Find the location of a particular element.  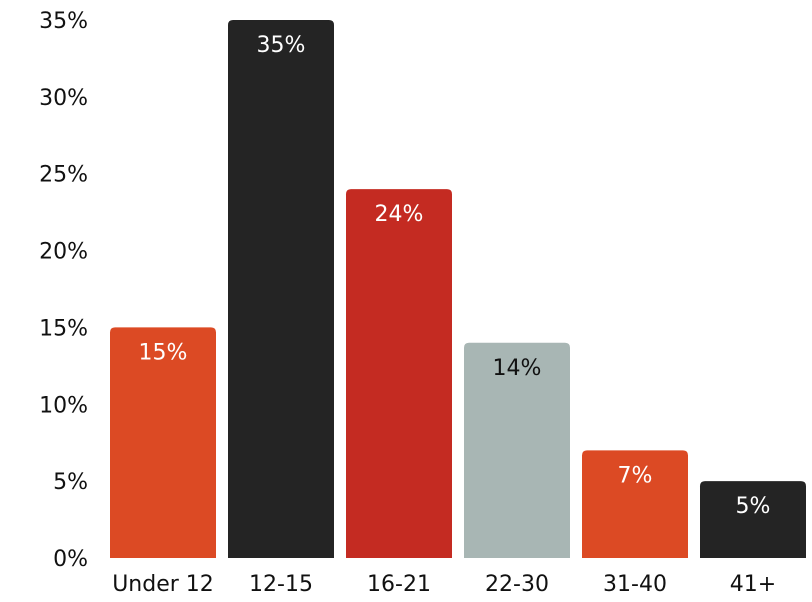

x-category-label: 31-40 is located at coordinates (635, 584).